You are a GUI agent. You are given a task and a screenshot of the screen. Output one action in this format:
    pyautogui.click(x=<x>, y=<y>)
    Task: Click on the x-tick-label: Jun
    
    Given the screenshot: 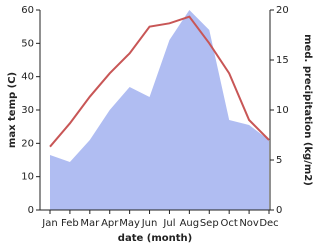 What is the action you would take?
    pyautogui.click(x=149, y=223)
    